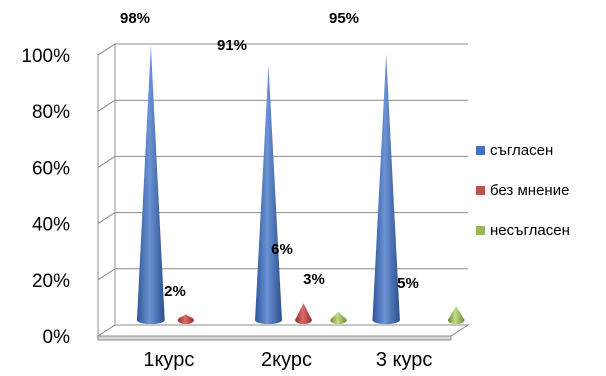 This screenshot has height=376, width=606. I want to click on x-tick-label: 2курс, so click(286, 360).